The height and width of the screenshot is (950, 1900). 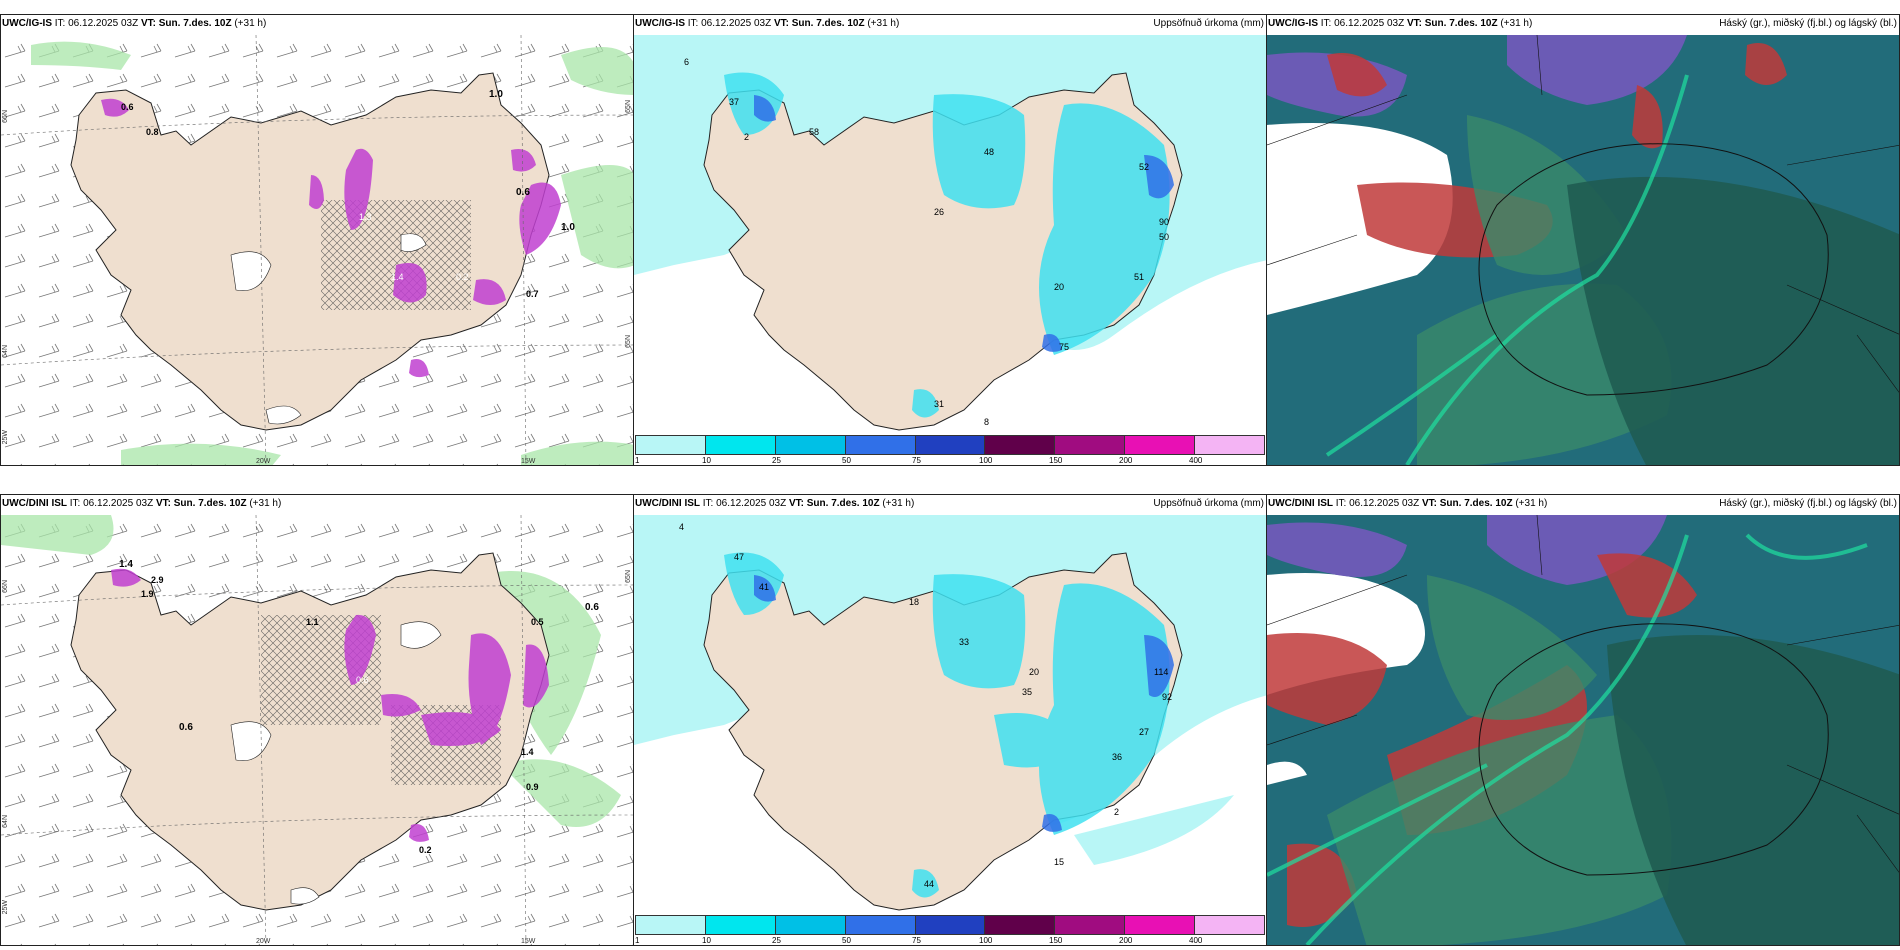 What do you see at coordinates (157, 580) in the screenshot?
I see `map-value: 2.9` at bounding box center [157, 580].